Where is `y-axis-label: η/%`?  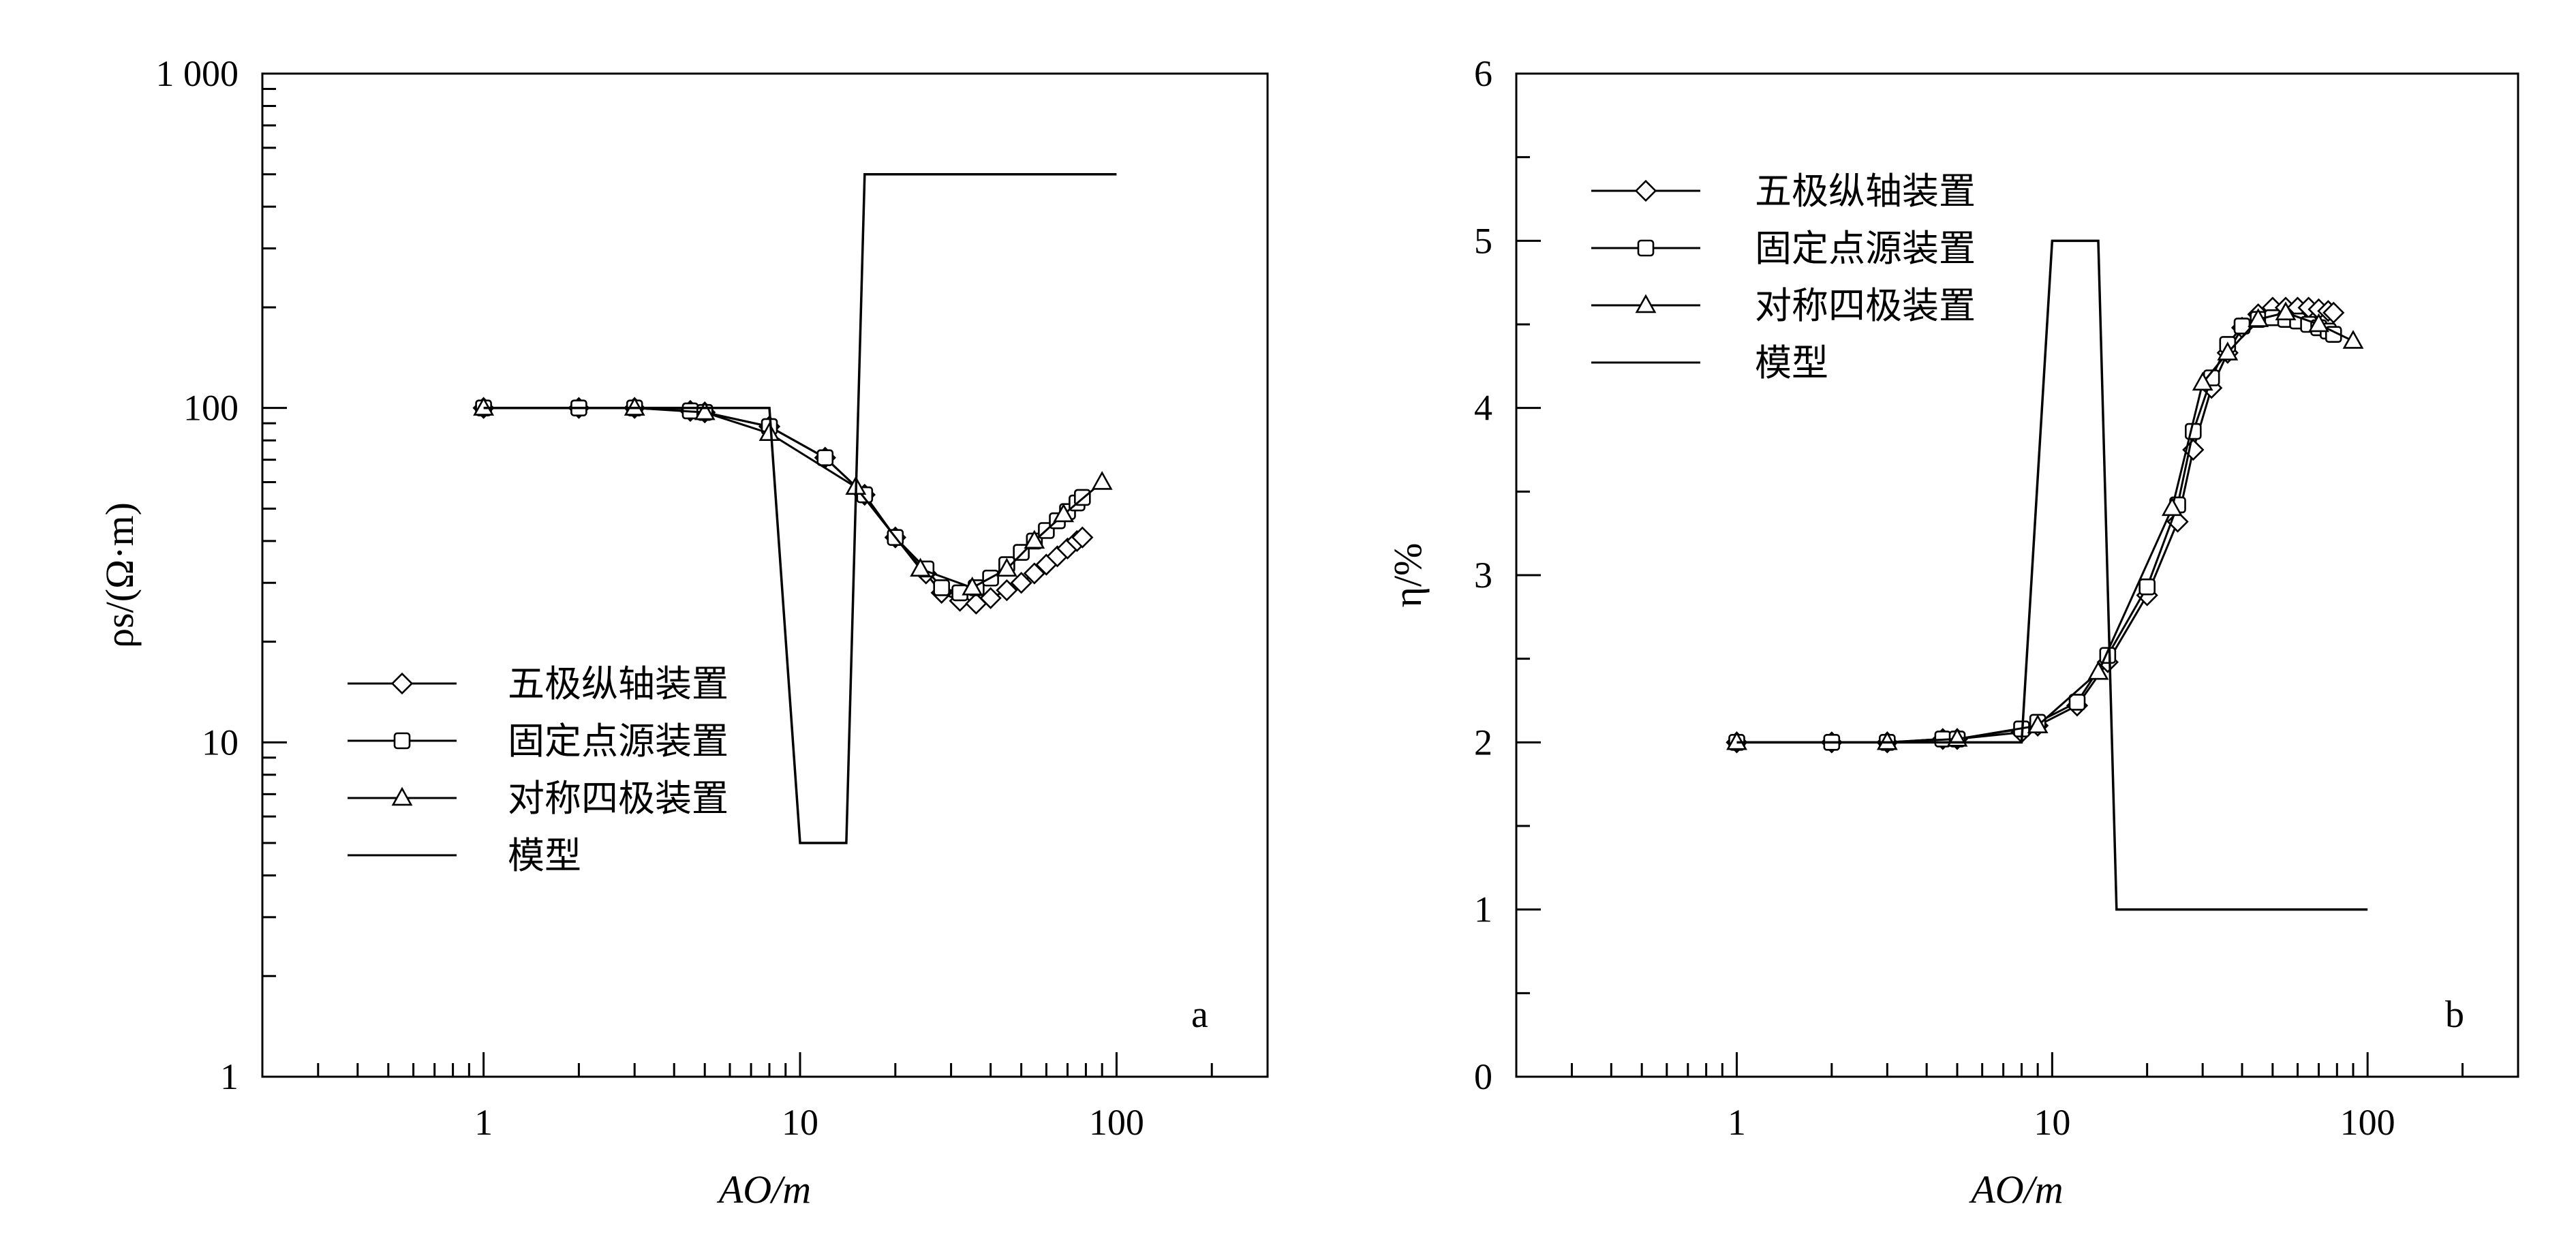
y-axis-label: η/% is located at coordinates (1408, 576).